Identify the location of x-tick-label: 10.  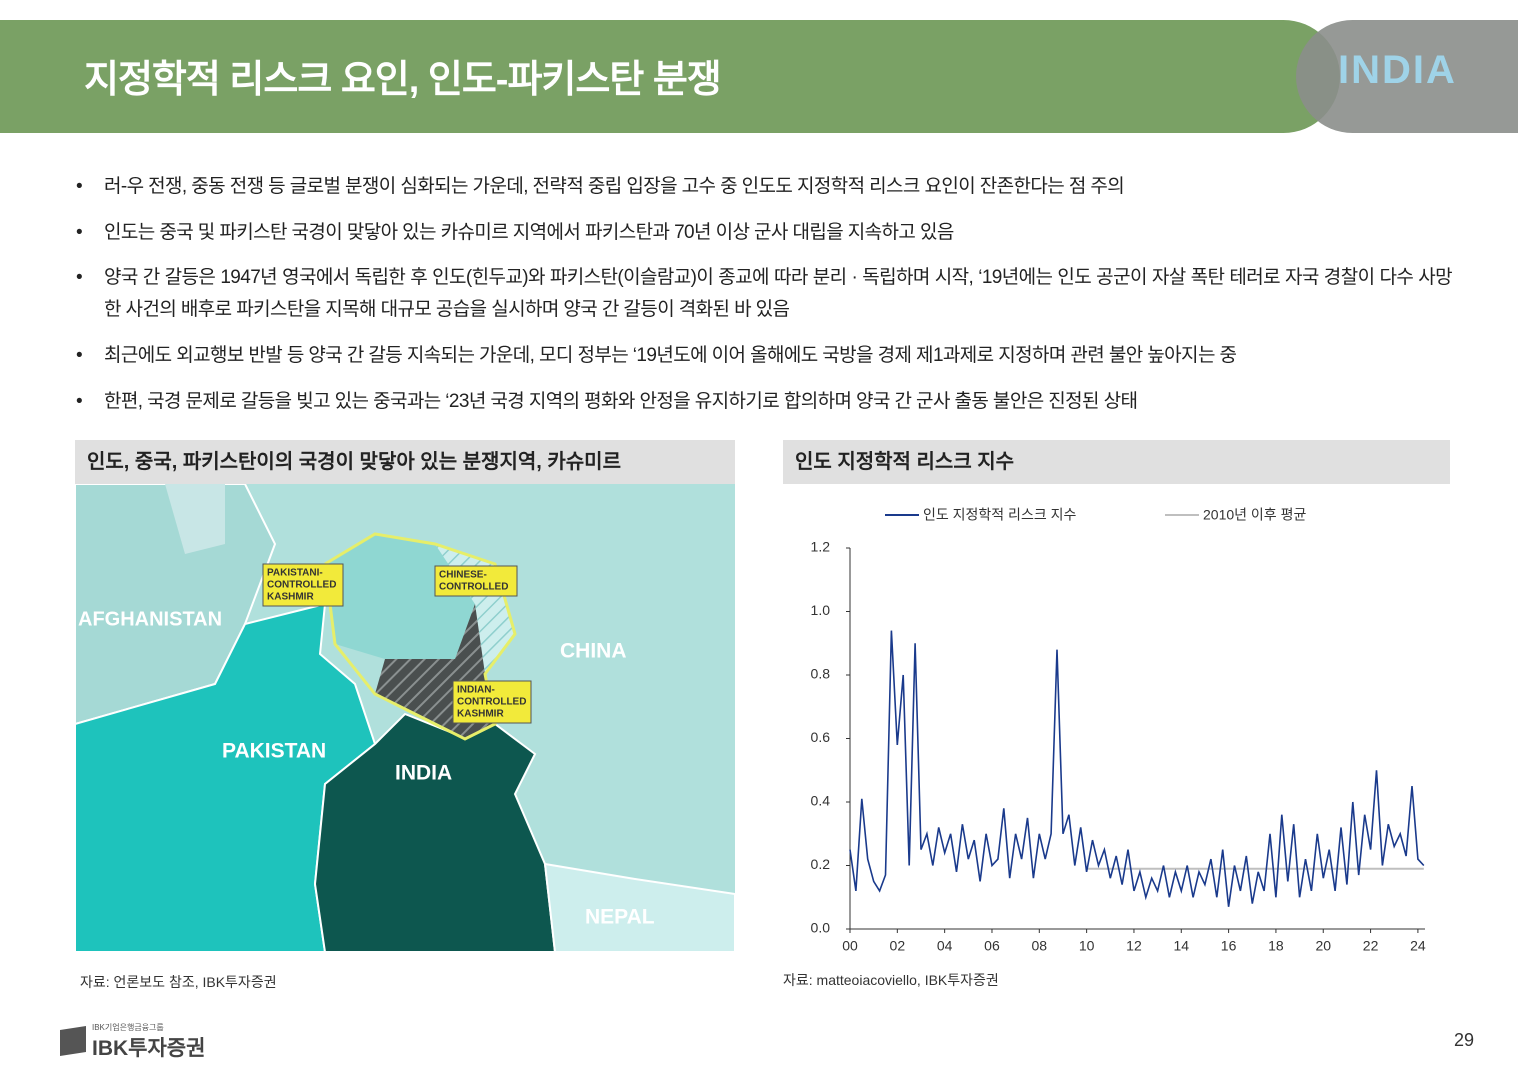
(1087, 945).